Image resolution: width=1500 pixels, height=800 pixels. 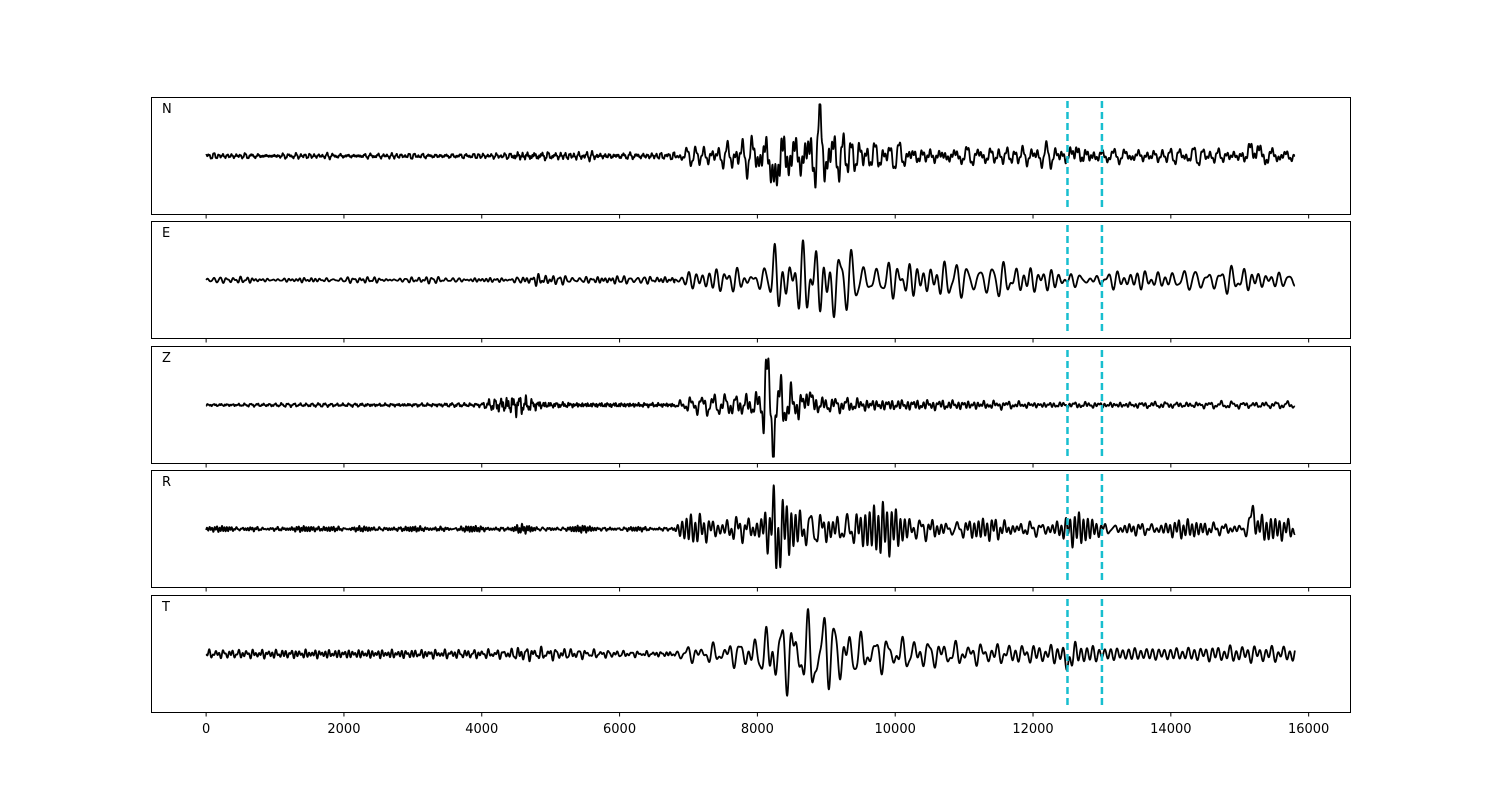 What do you see at coordinates (757, 729) in the screenshot?
I see `x-tick-label: 8000` at bounding box center [757, 729].